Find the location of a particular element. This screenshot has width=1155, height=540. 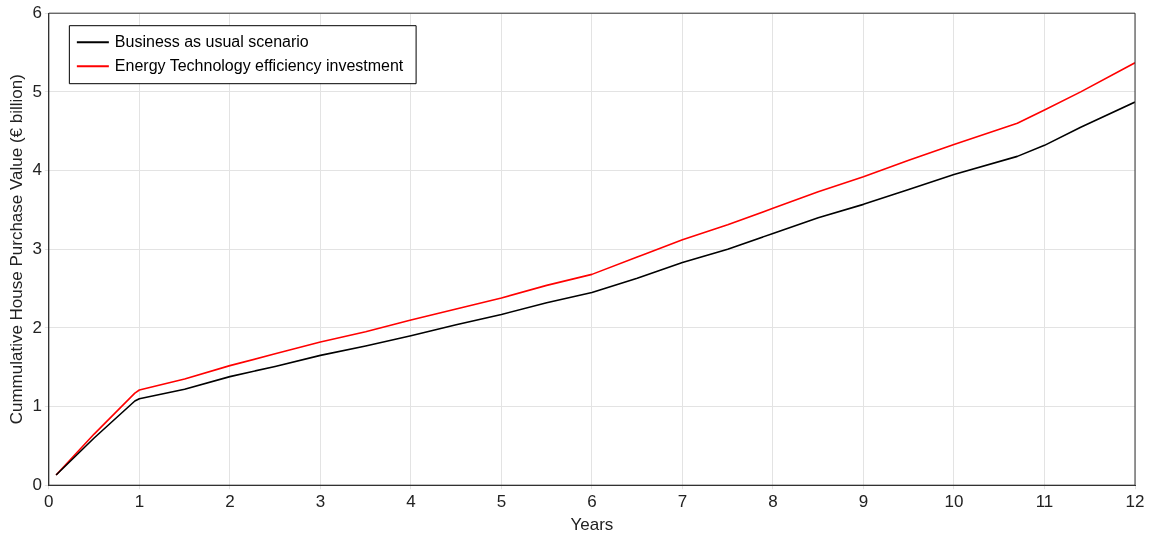

legend-label: Energy Technology efficiency investment is located at coordinates (259, 65).